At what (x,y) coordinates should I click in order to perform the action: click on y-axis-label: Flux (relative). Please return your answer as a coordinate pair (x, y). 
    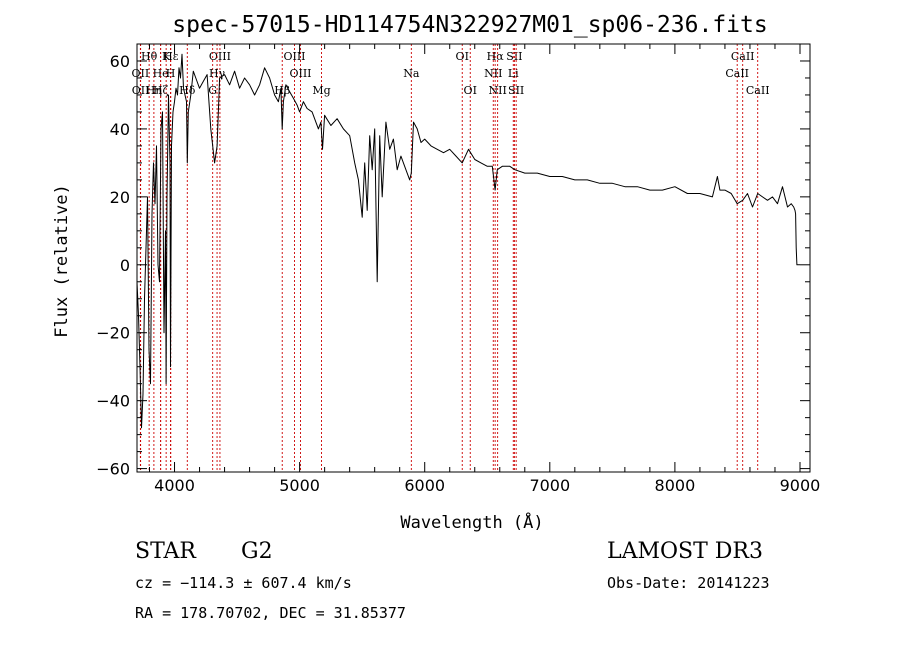
    Looking at the image, I should click on (62, 261).